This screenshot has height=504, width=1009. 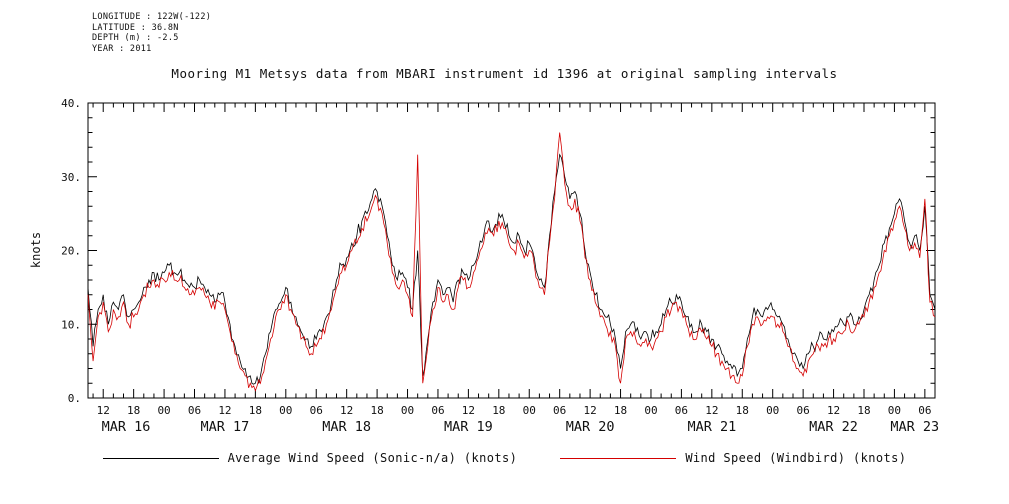 What do you see at coordinates (160, 458) in the screenshot?
I see `legend-line-sonic` at bounding box center [160, 458].